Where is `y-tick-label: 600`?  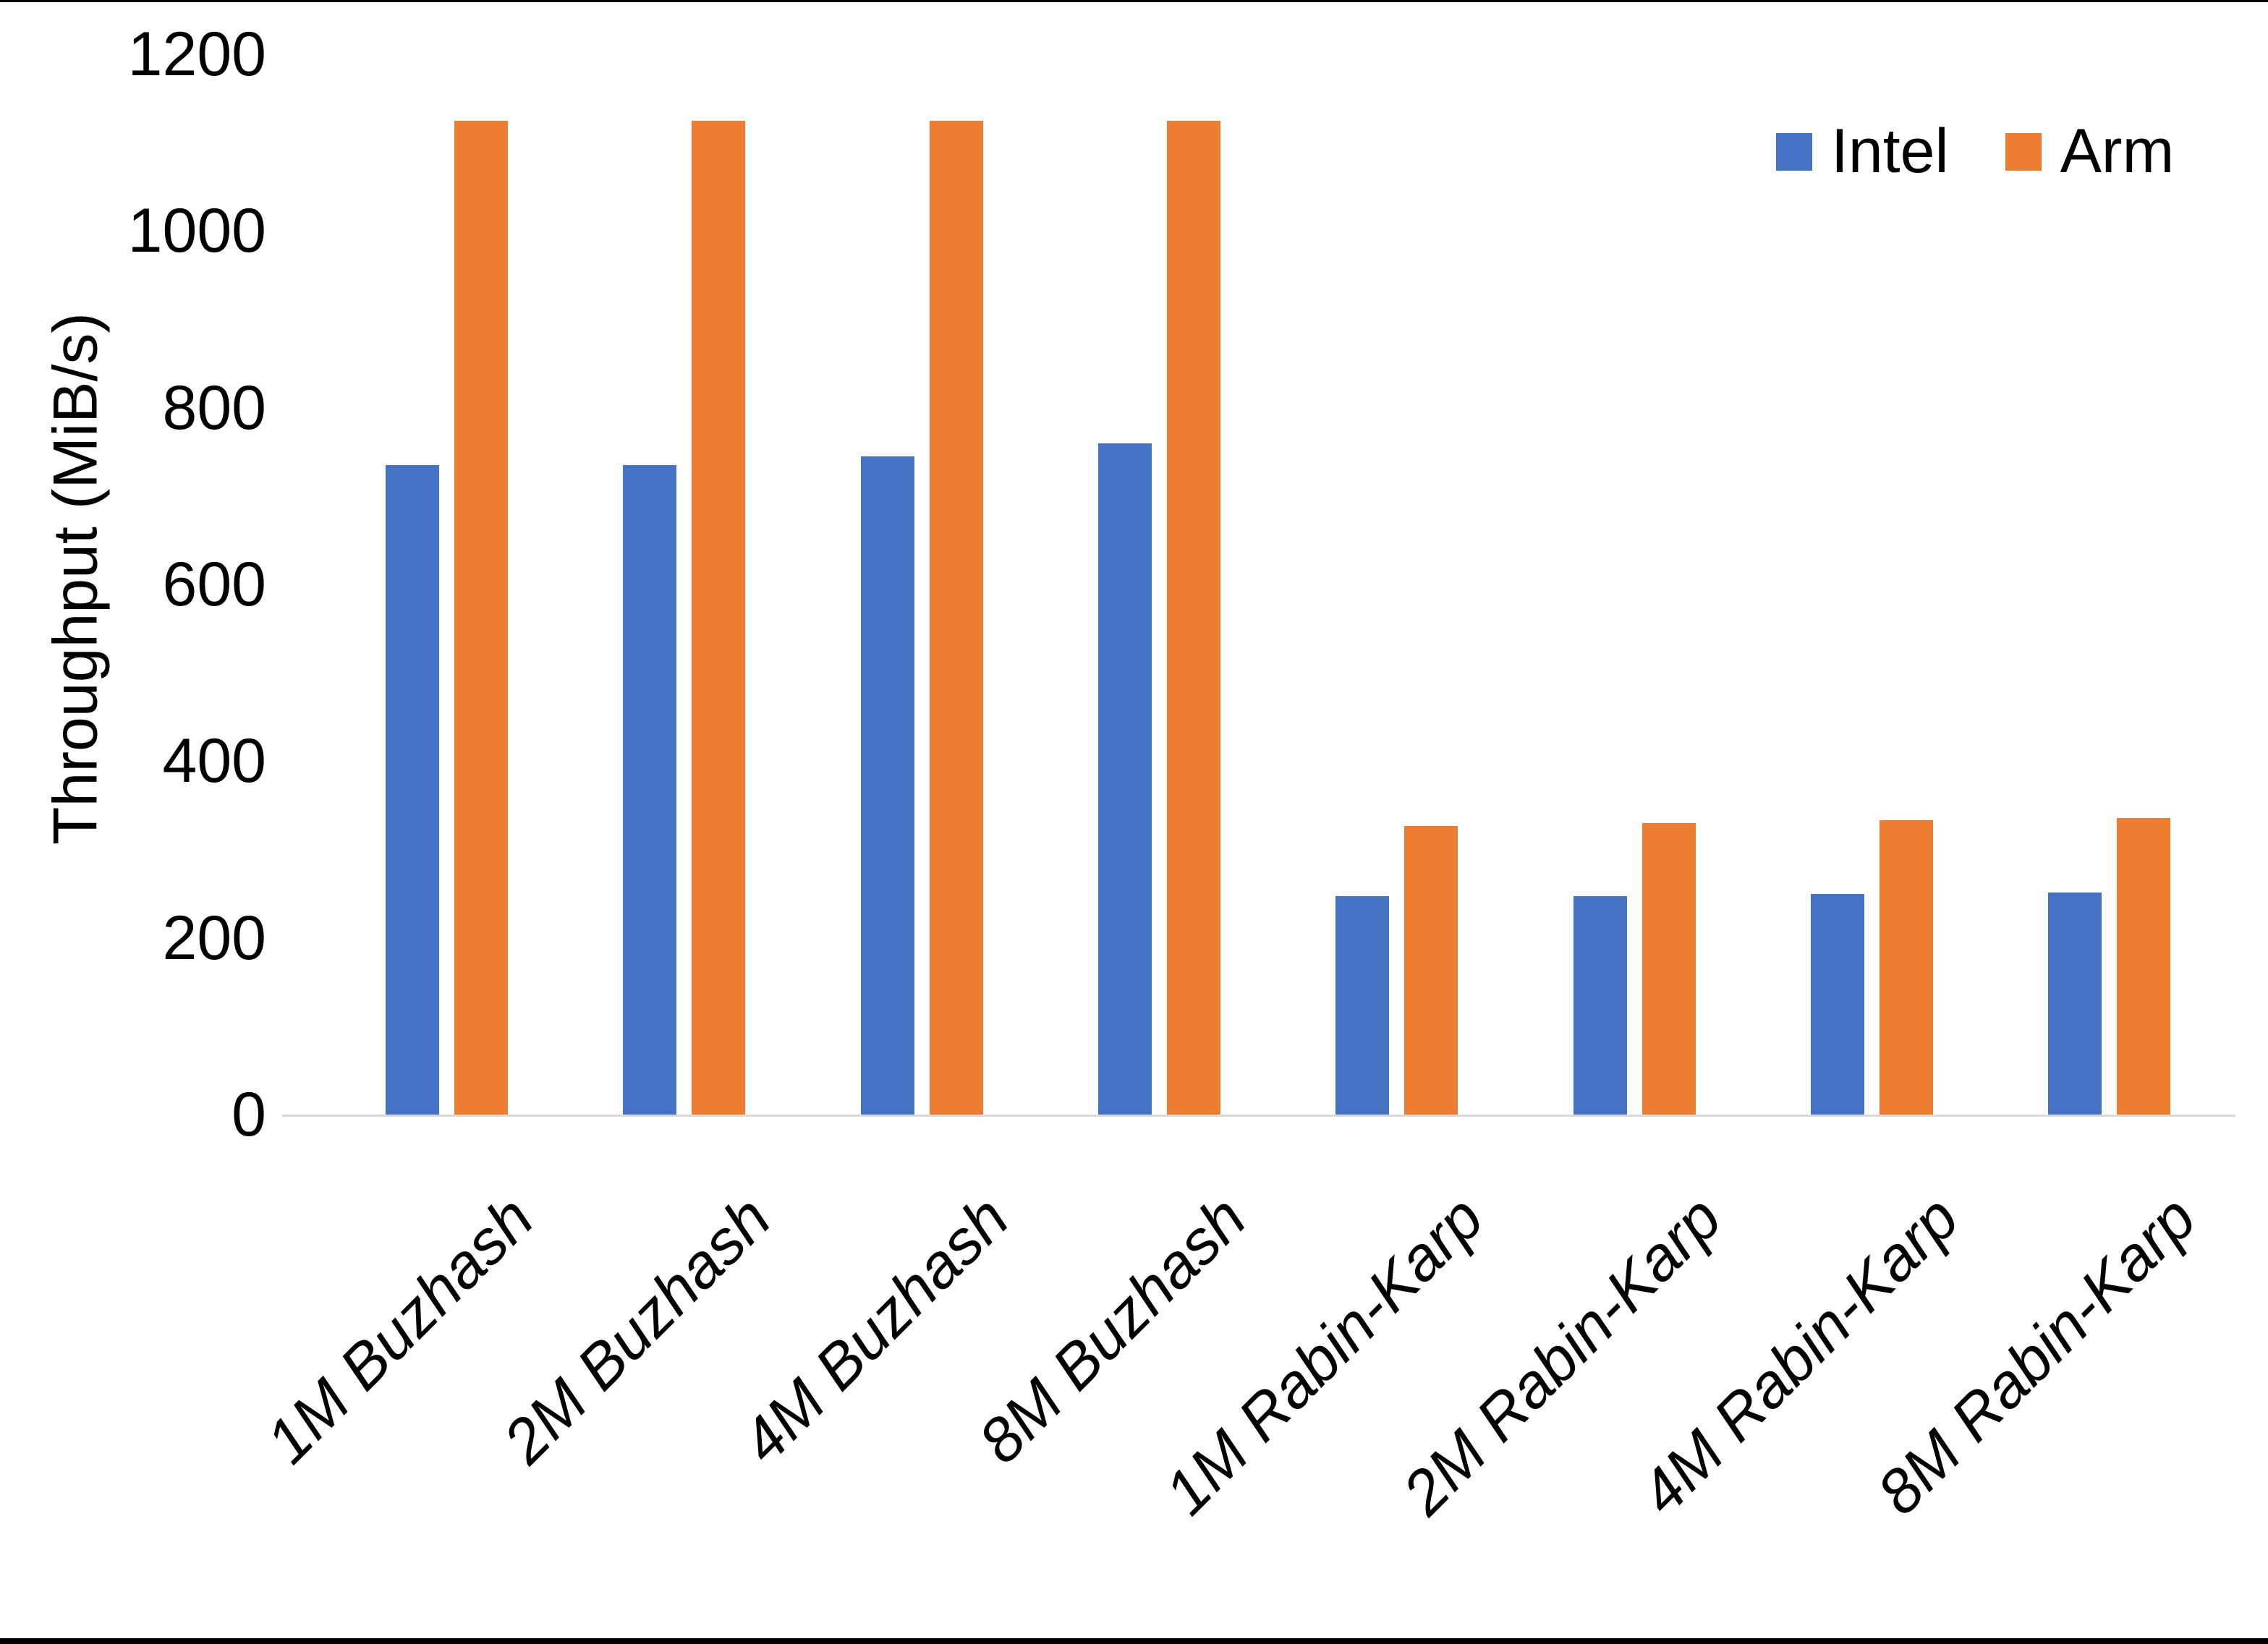 y-tick-label: 600 is located at coordinates (215, 584).